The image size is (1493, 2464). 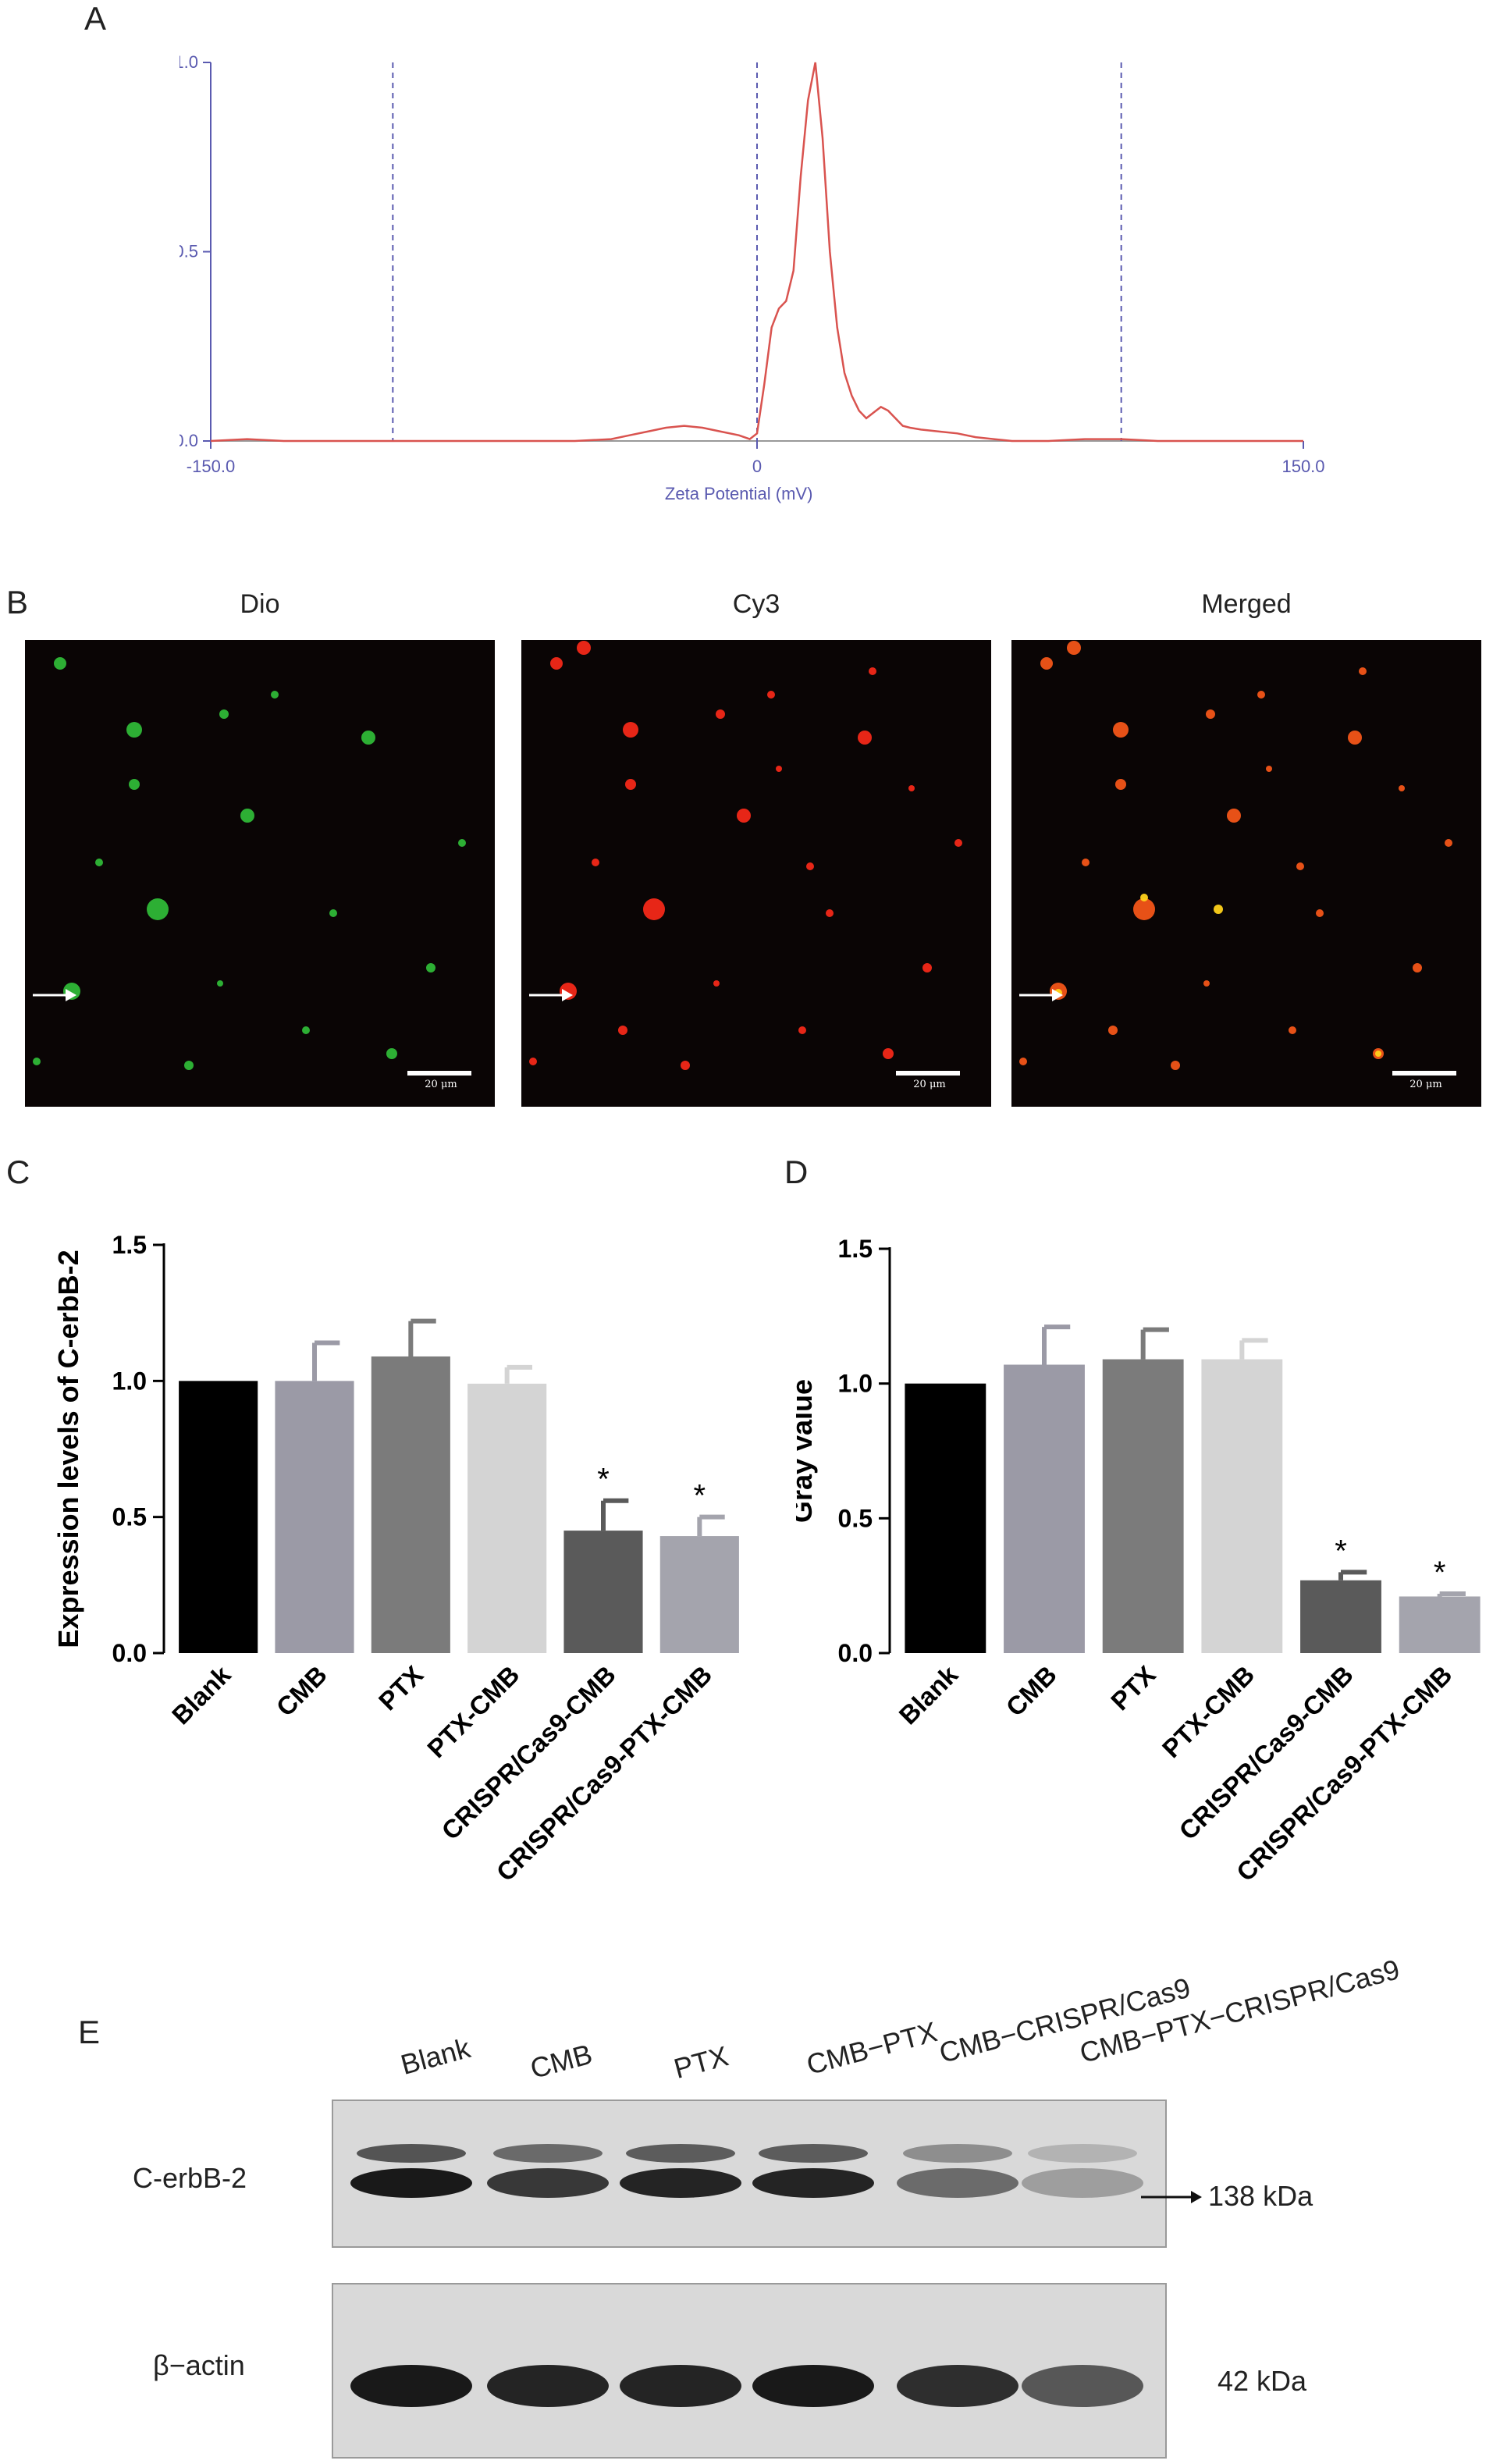 What do you see at coordinates (260, 873) in the screenshot?
I see `micrograph-dio: 20 μm` at bounding box center [260, 873].